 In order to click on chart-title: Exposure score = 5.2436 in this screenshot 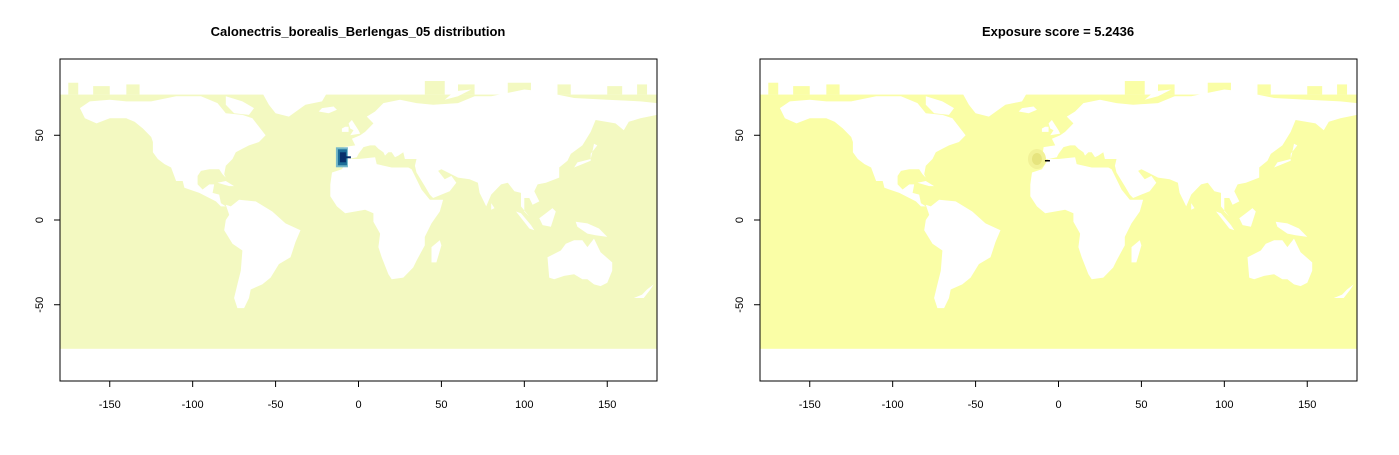, I will do `click(1058, 31)`.